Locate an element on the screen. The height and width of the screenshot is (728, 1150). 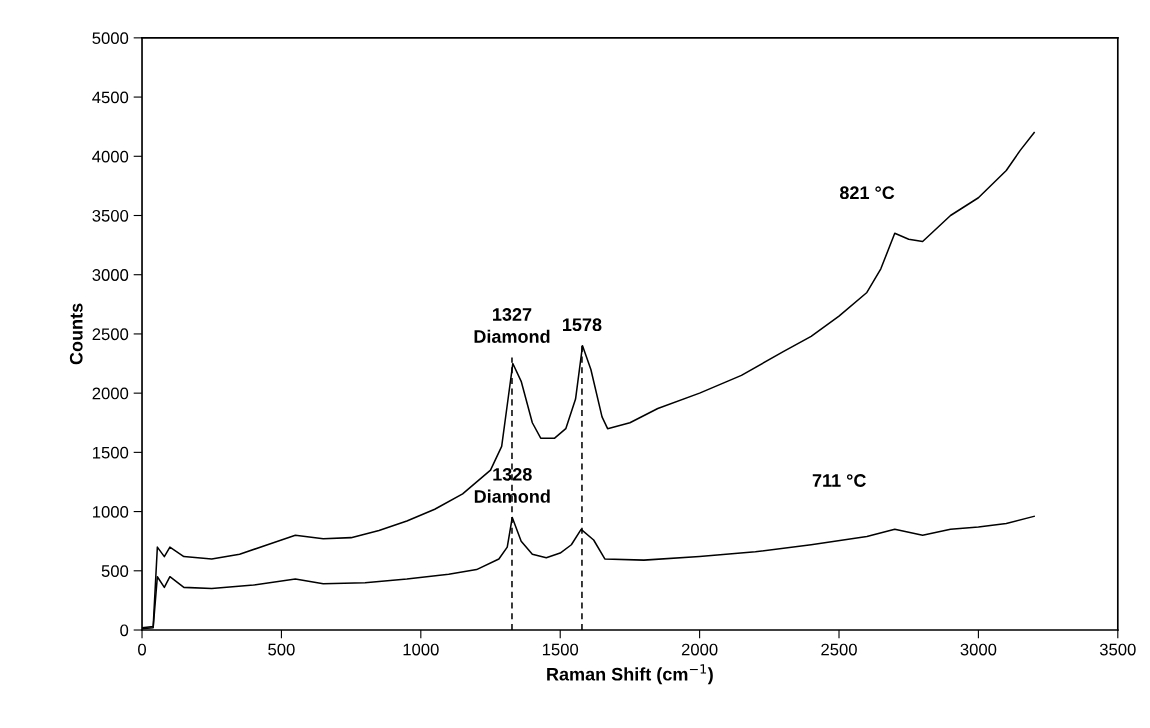
x-tick-label: 1500 is located at coordinates (560, 649).